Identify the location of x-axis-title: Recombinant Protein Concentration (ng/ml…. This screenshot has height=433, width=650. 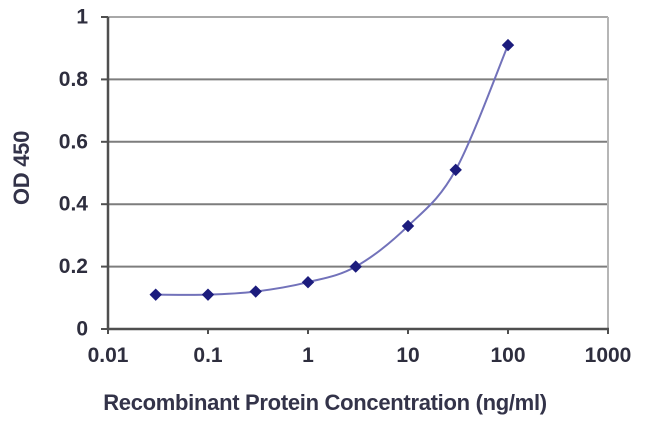
(325, 402).